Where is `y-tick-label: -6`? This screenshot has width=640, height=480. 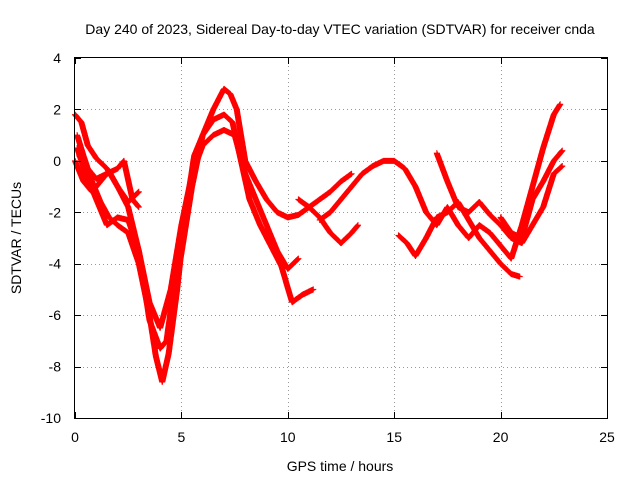 y-tick-label: -6 is located at coordinates (55, 315).